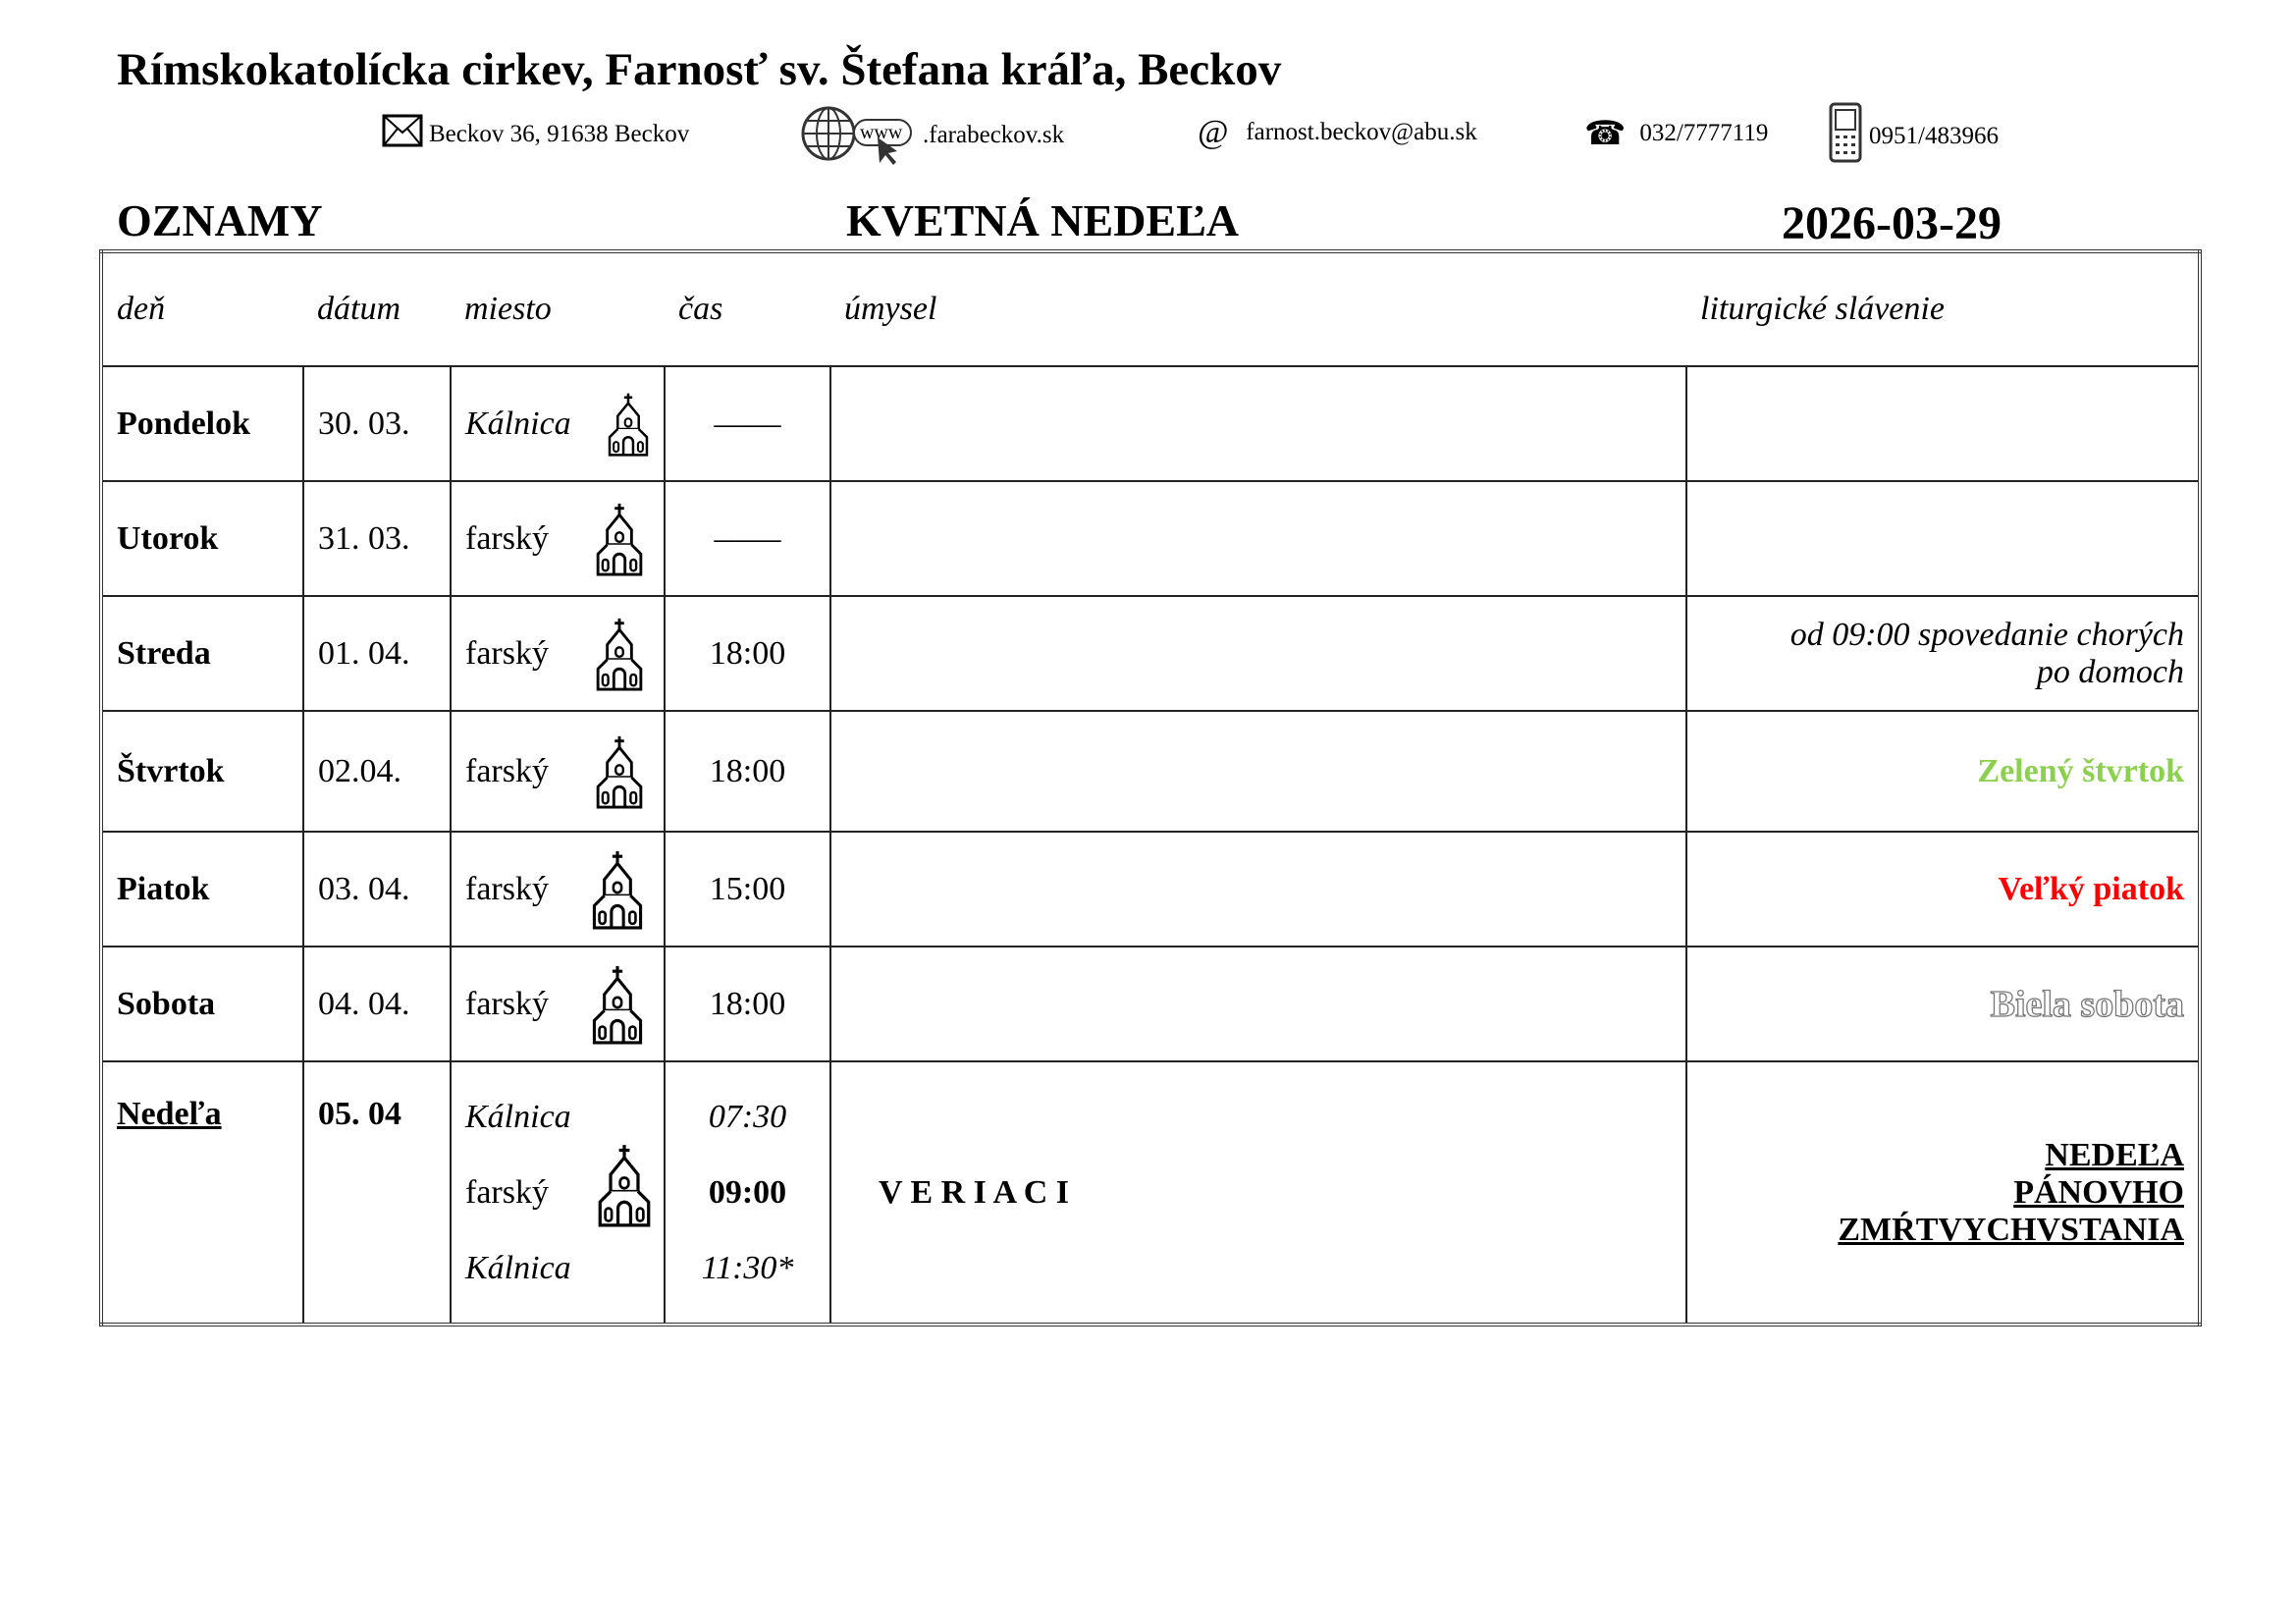  Describe the element at coordinates (377, 1193) in the screenshot. I see `date-cell: 05. 04` at that location.